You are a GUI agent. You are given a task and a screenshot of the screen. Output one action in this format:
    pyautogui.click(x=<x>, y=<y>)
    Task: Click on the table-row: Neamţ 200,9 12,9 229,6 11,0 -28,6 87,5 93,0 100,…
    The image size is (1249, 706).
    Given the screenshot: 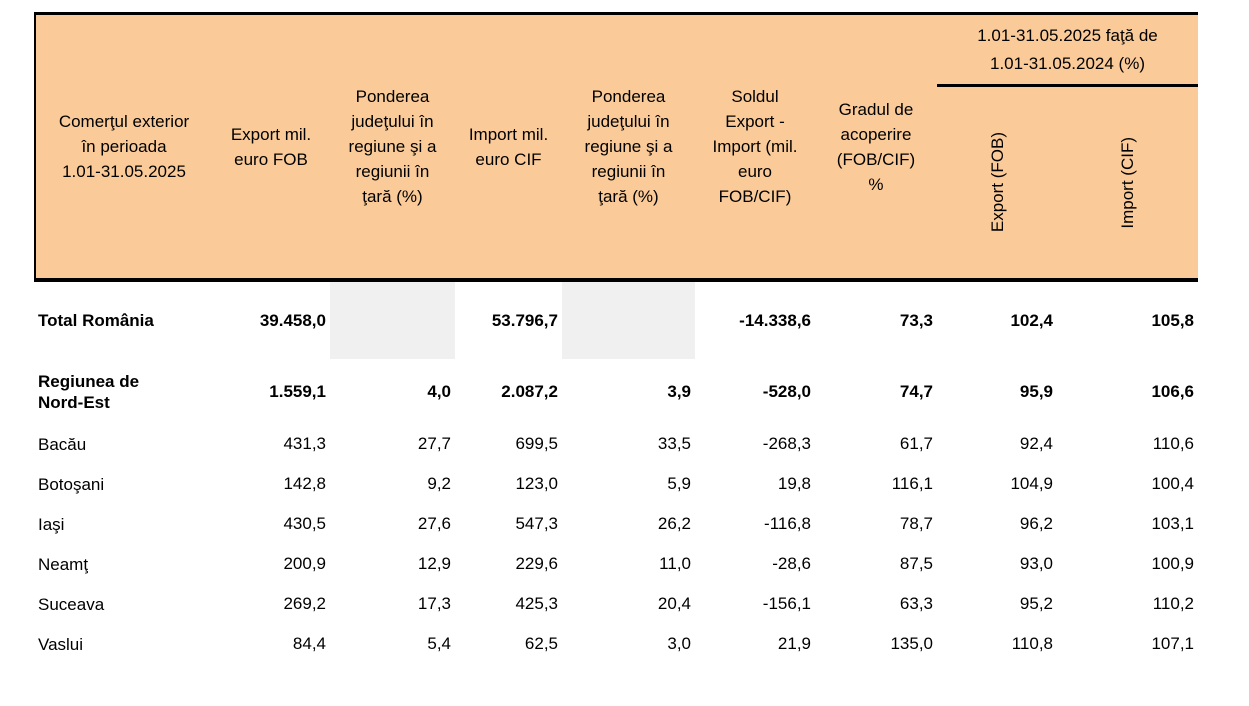 What is the action you would take?
    pyautogui.click(x=617, y=564)
    